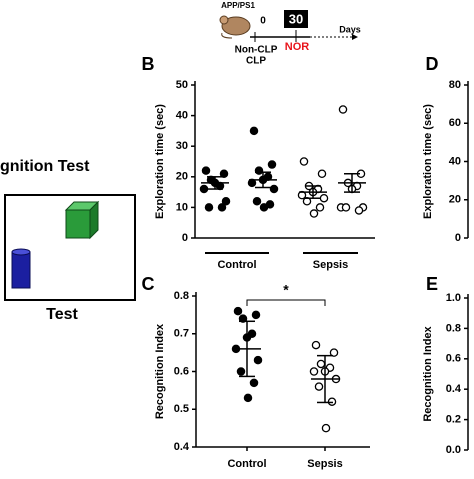 This screenshot has width=474, height=479. Describe the element at coordinates (181, 409) in the screenshot. I see `y-tick-label: 0.5` at that location.